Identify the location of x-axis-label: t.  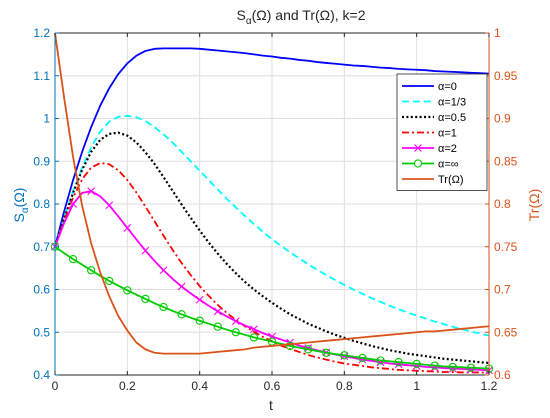
(271, 405).